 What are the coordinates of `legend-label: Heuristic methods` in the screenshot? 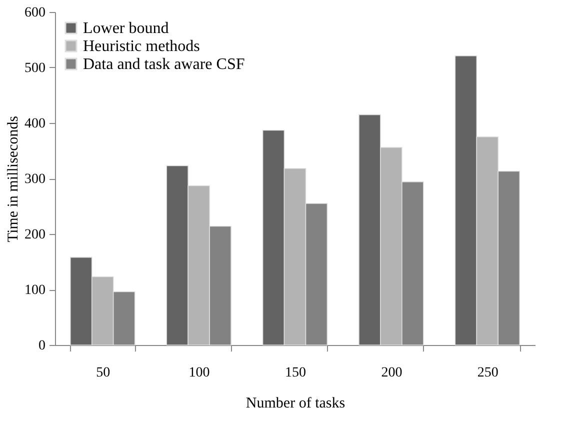 It's located at (141, 46).